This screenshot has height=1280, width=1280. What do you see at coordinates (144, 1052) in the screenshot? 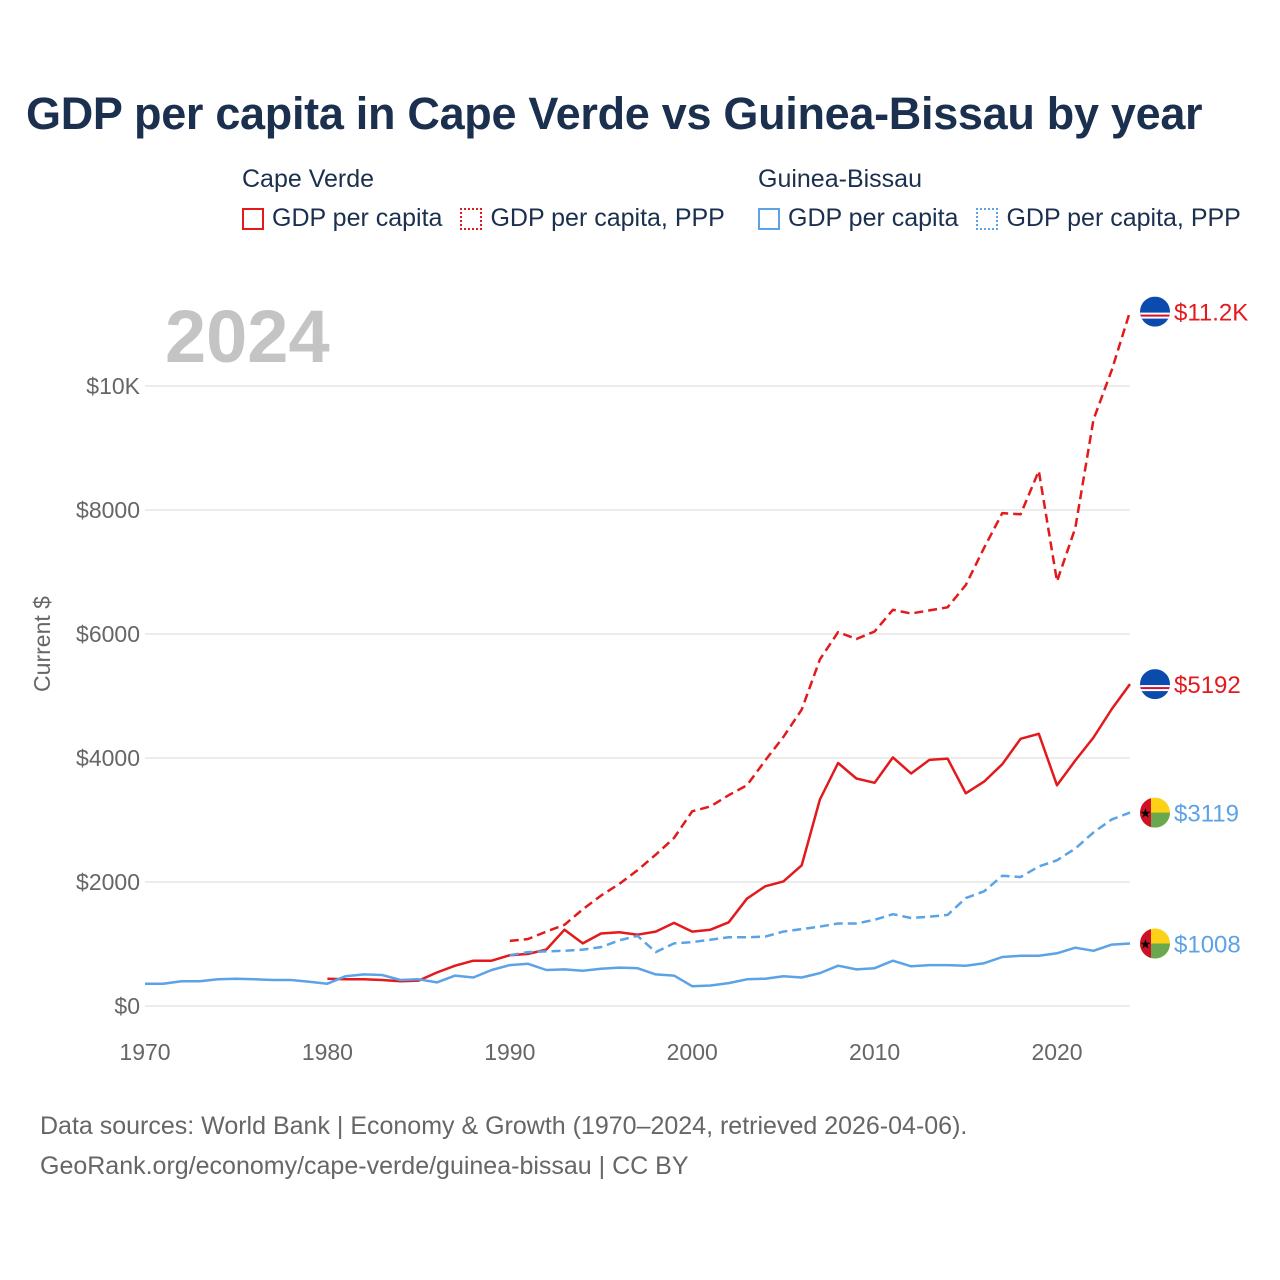
I see `x-tick-label: 1970` at bounding box center [144, 1052].